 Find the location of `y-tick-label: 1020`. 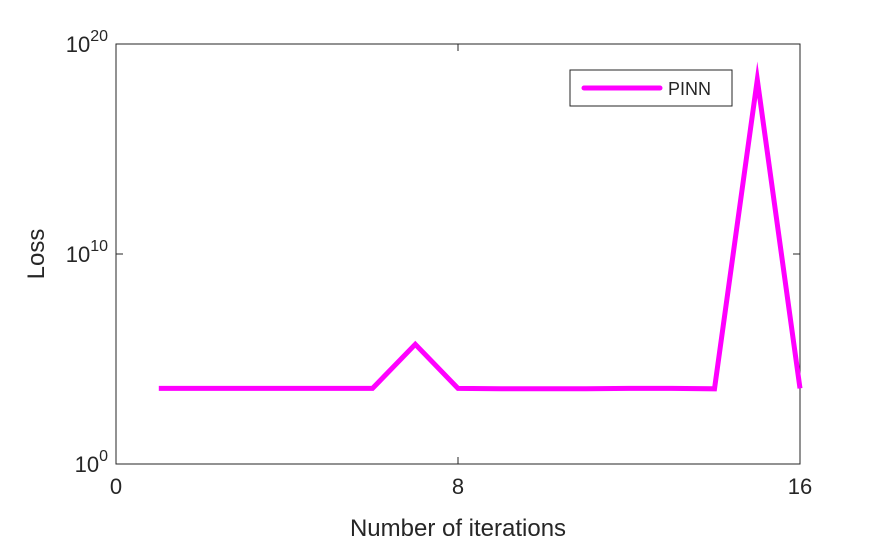

y-tick-label: 1020 is located at coordinates (87, 42).